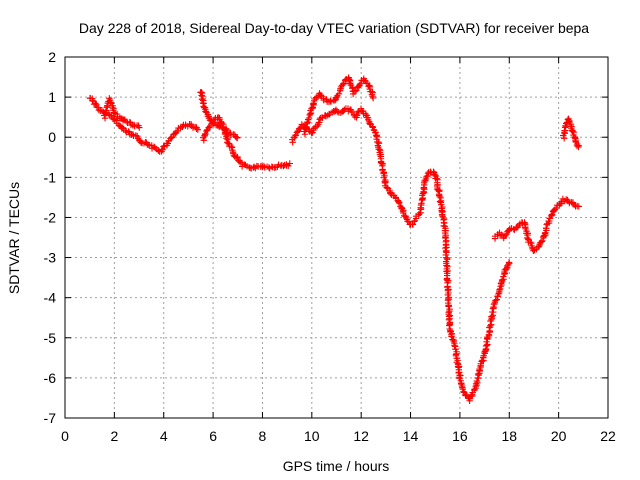 This screenshot has height=480, width=640. Describe the element at coordinates (50, 177) in the screenshot. I see `y-tick-label: -1` at that location.